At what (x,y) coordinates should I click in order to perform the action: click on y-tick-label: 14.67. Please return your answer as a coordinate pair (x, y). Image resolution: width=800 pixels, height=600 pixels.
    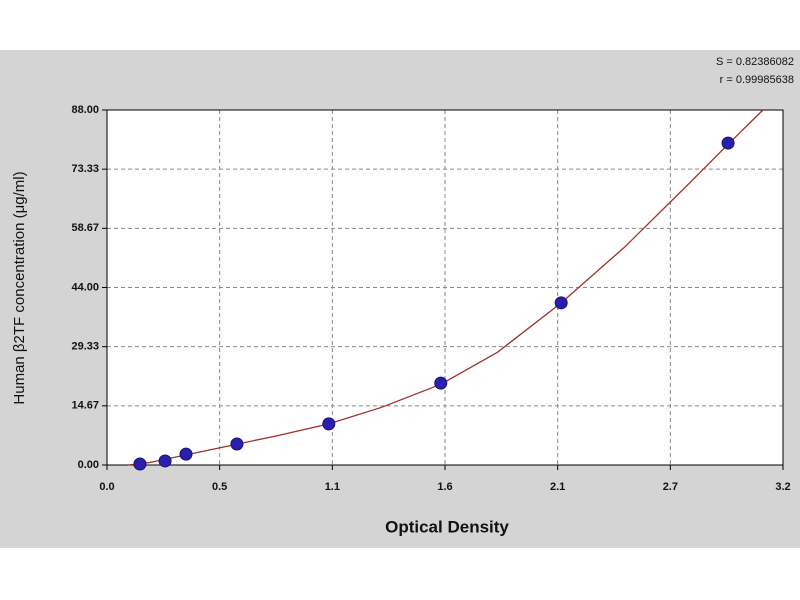
    Looking at the image, I should click on (85, 406).